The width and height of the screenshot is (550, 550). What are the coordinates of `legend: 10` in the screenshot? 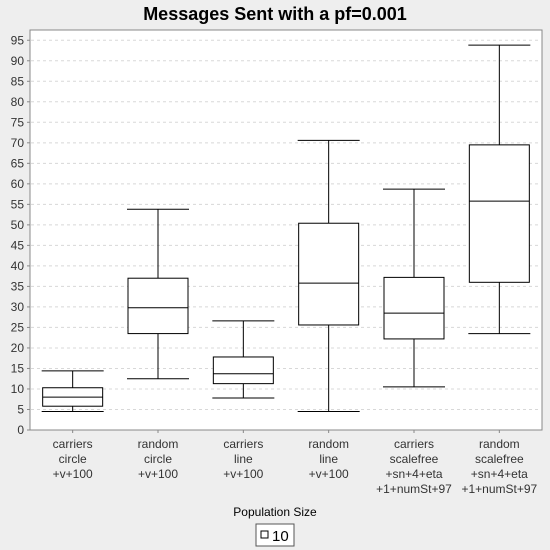 It's located at (275, 535).